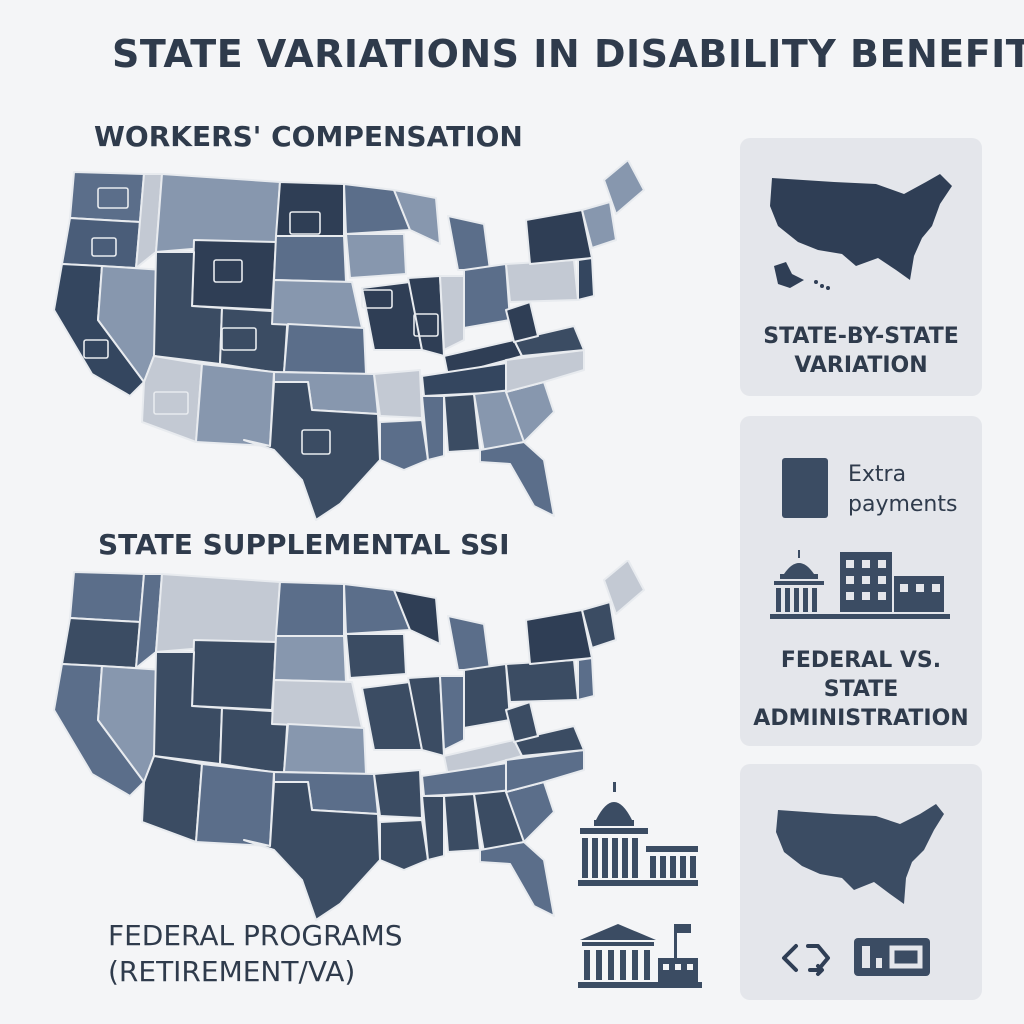 The image size is (1024, 1024). I want to click on exchange-arrows-icon, so click(806, 960).